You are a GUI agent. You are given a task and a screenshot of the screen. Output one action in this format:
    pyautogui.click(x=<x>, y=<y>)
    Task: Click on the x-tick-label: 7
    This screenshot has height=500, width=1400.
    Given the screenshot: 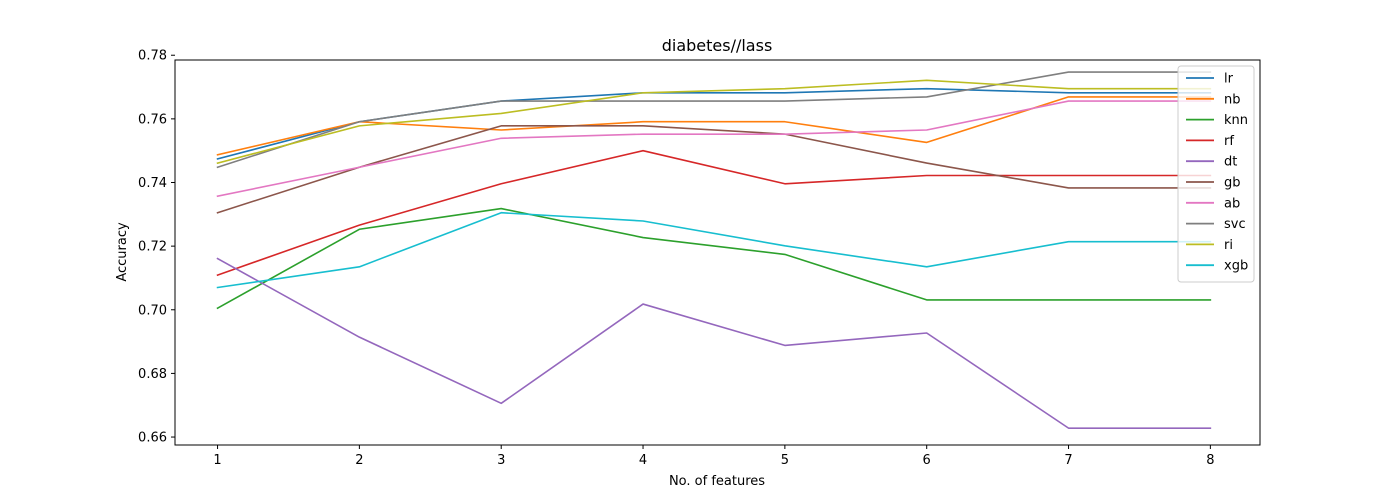 What is the action you would take?
    pyautogui.click(x=1068, y=460)
    